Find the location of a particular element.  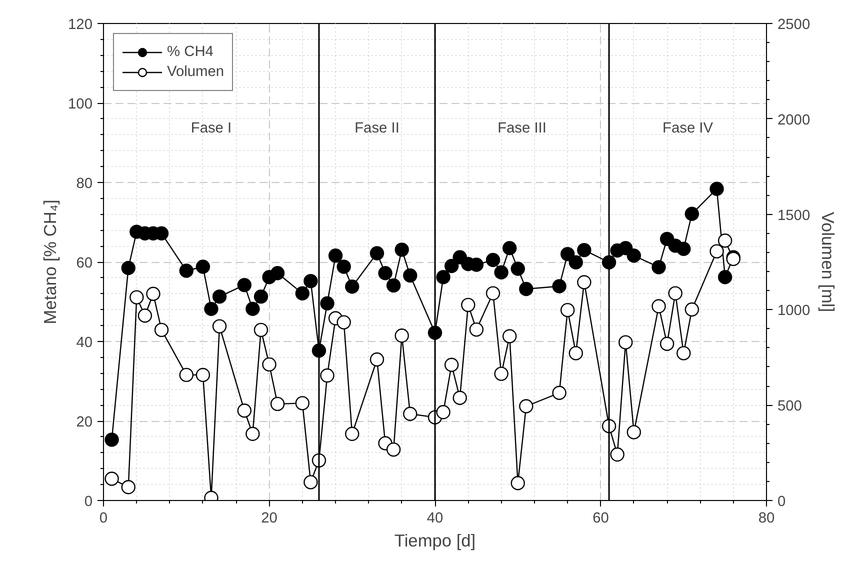

y-axis-title: Metano [% CH₄] is located at coordinates (50, 262).